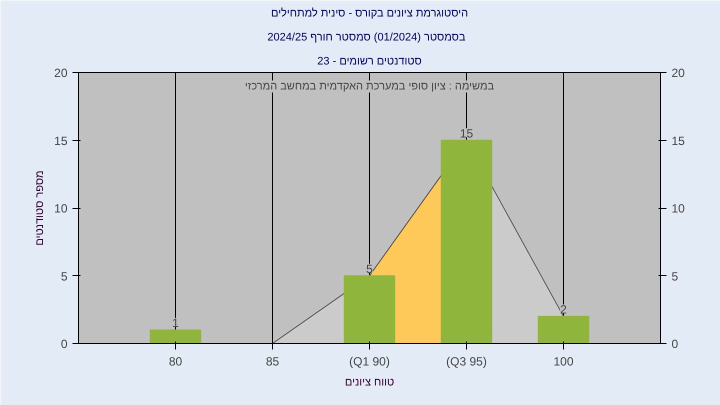 This screenshot has width=720, height=405. Describe the element at coordinates (176, 323) in the screenshot. I see `data-label: 1` at that location.